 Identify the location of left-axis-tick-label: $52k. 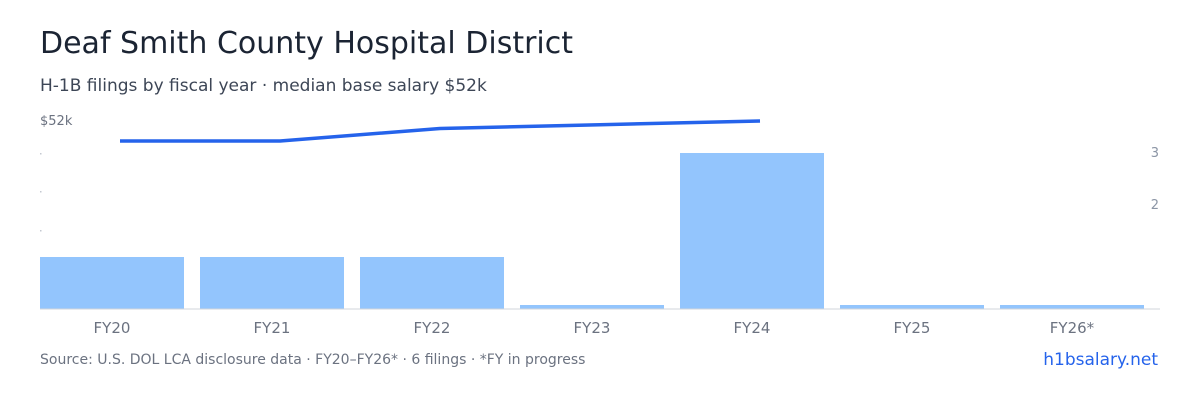
(56, 121).